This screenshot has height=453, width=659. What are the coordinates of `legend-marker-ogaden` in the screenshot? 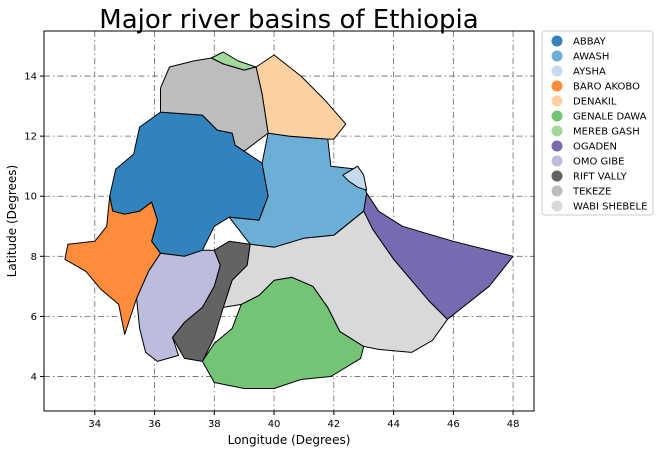 It's located at (557, 146).